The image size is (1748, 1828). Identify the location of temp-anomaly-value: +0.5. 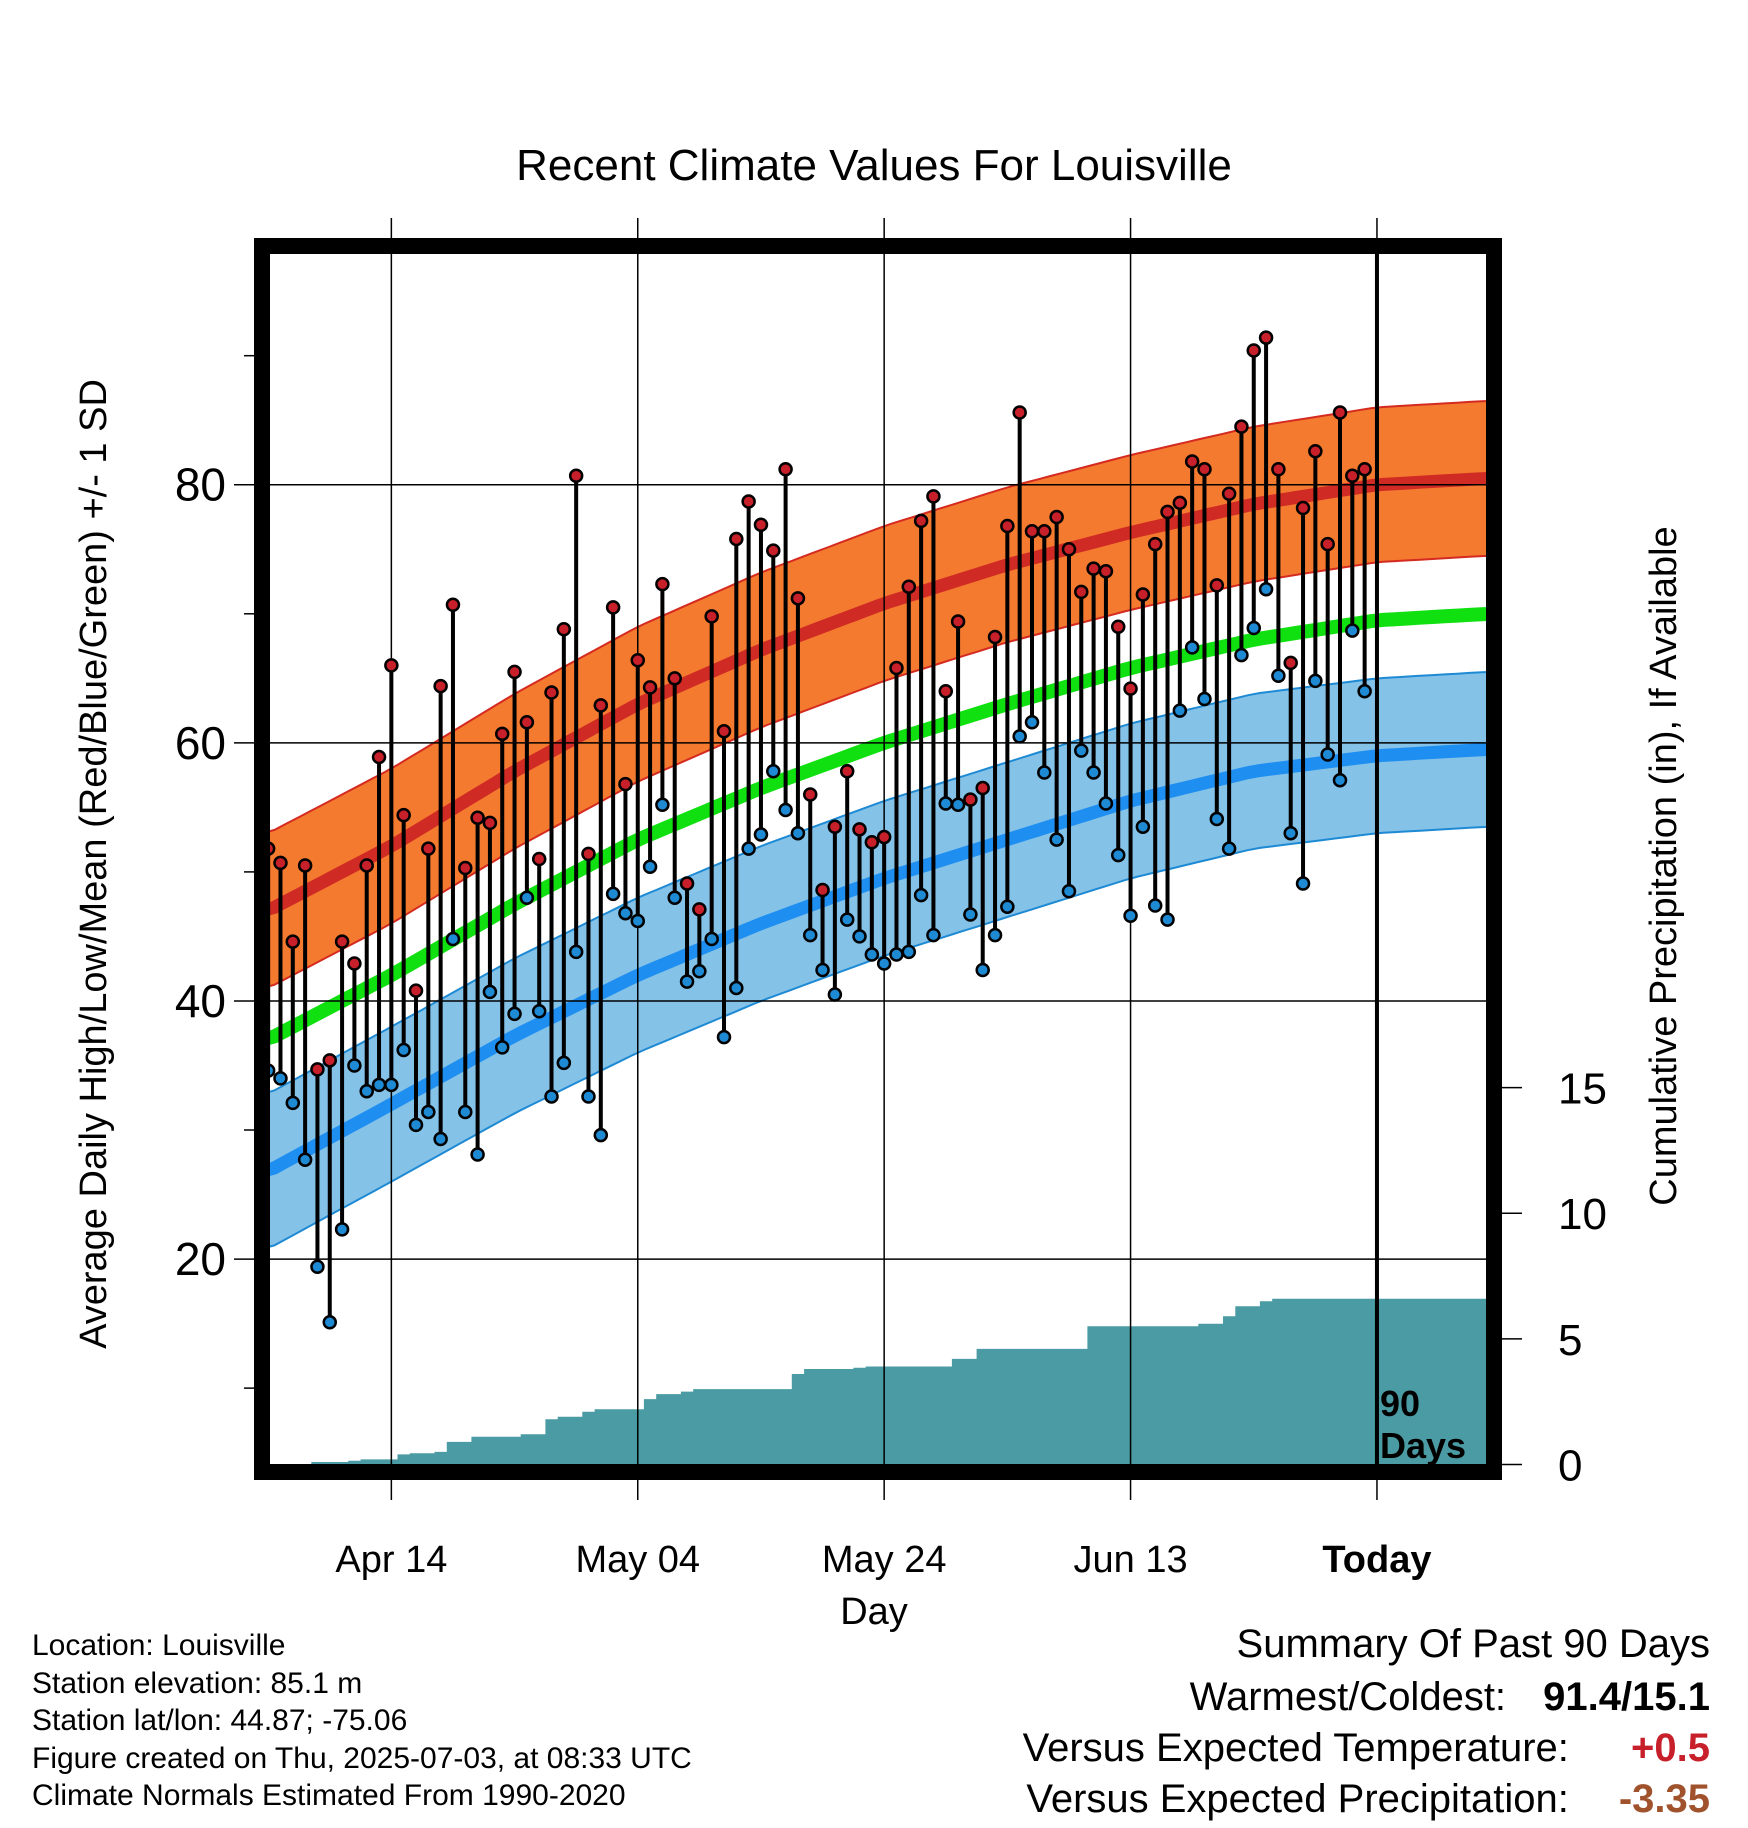
(1670, 1748).